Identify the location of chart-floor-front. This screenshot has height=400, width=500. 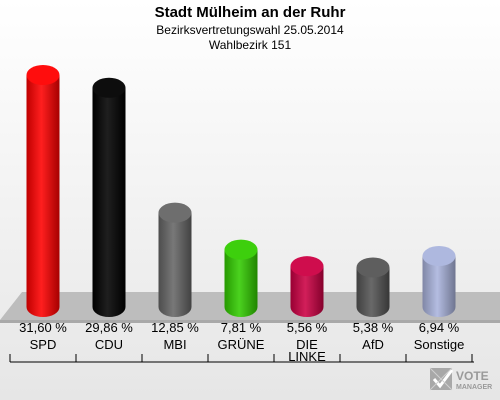
(250, 321).